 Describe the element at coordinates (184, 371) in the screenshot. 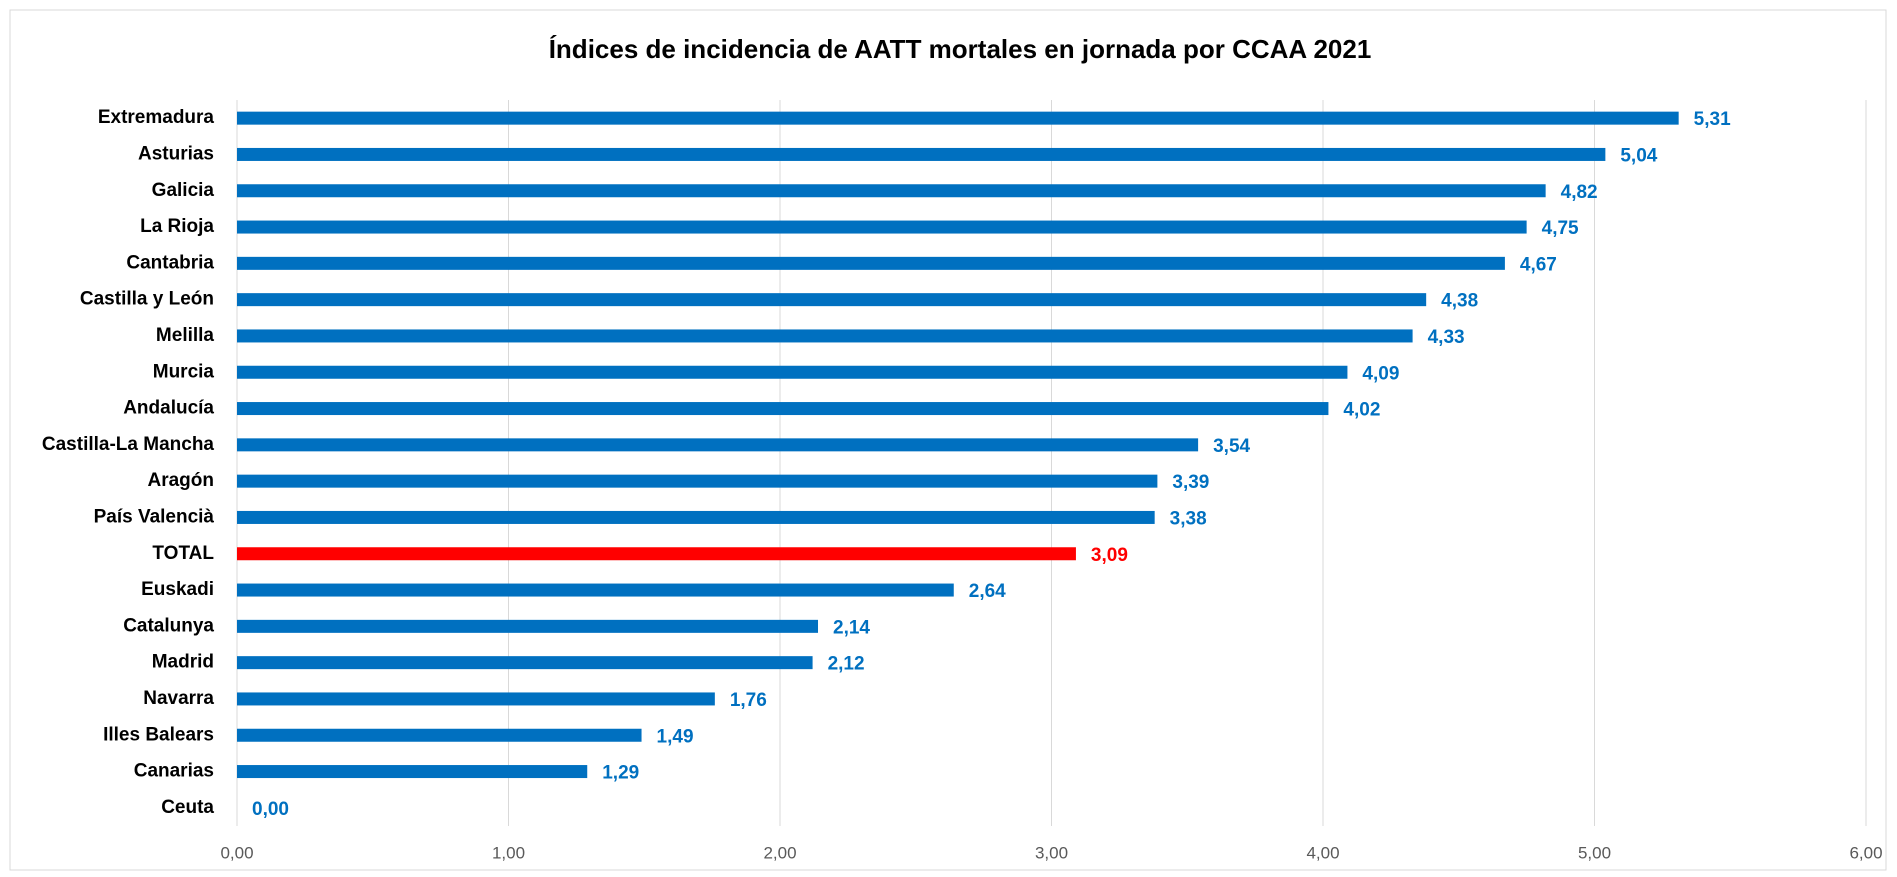

I see `y-tick-label: Murcia` at that location.